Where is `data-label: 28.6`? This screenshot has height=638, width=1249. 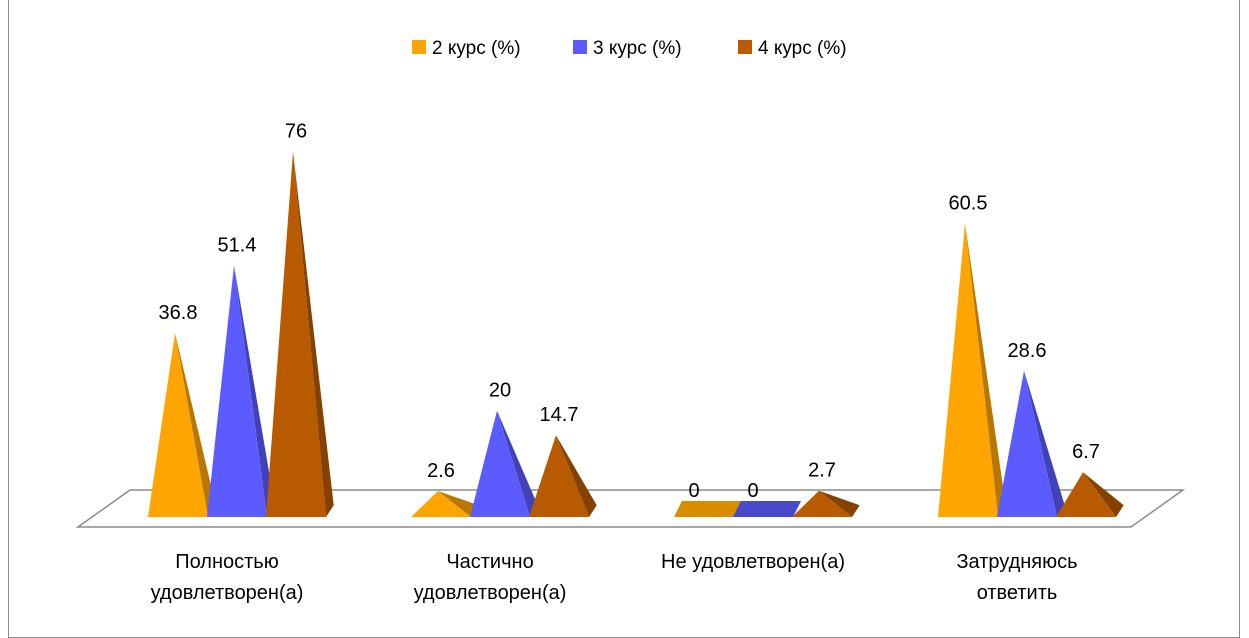 data-label: 28.6 is located at coordinates (1027, 351).